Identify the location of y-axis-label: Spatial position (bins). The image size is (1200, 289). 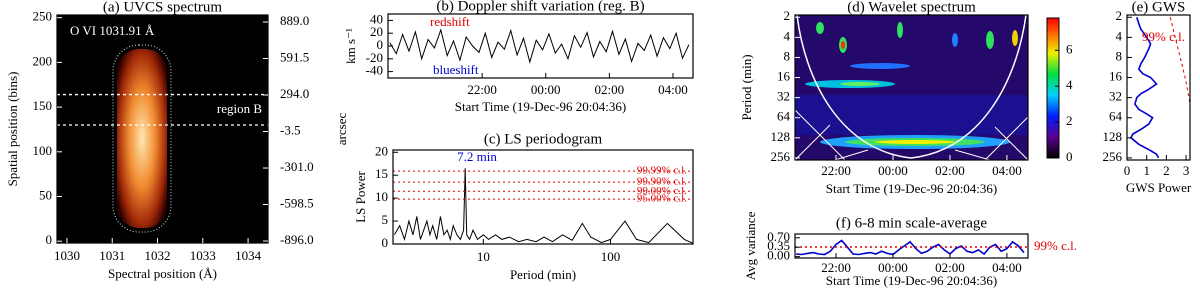
(12, 129).